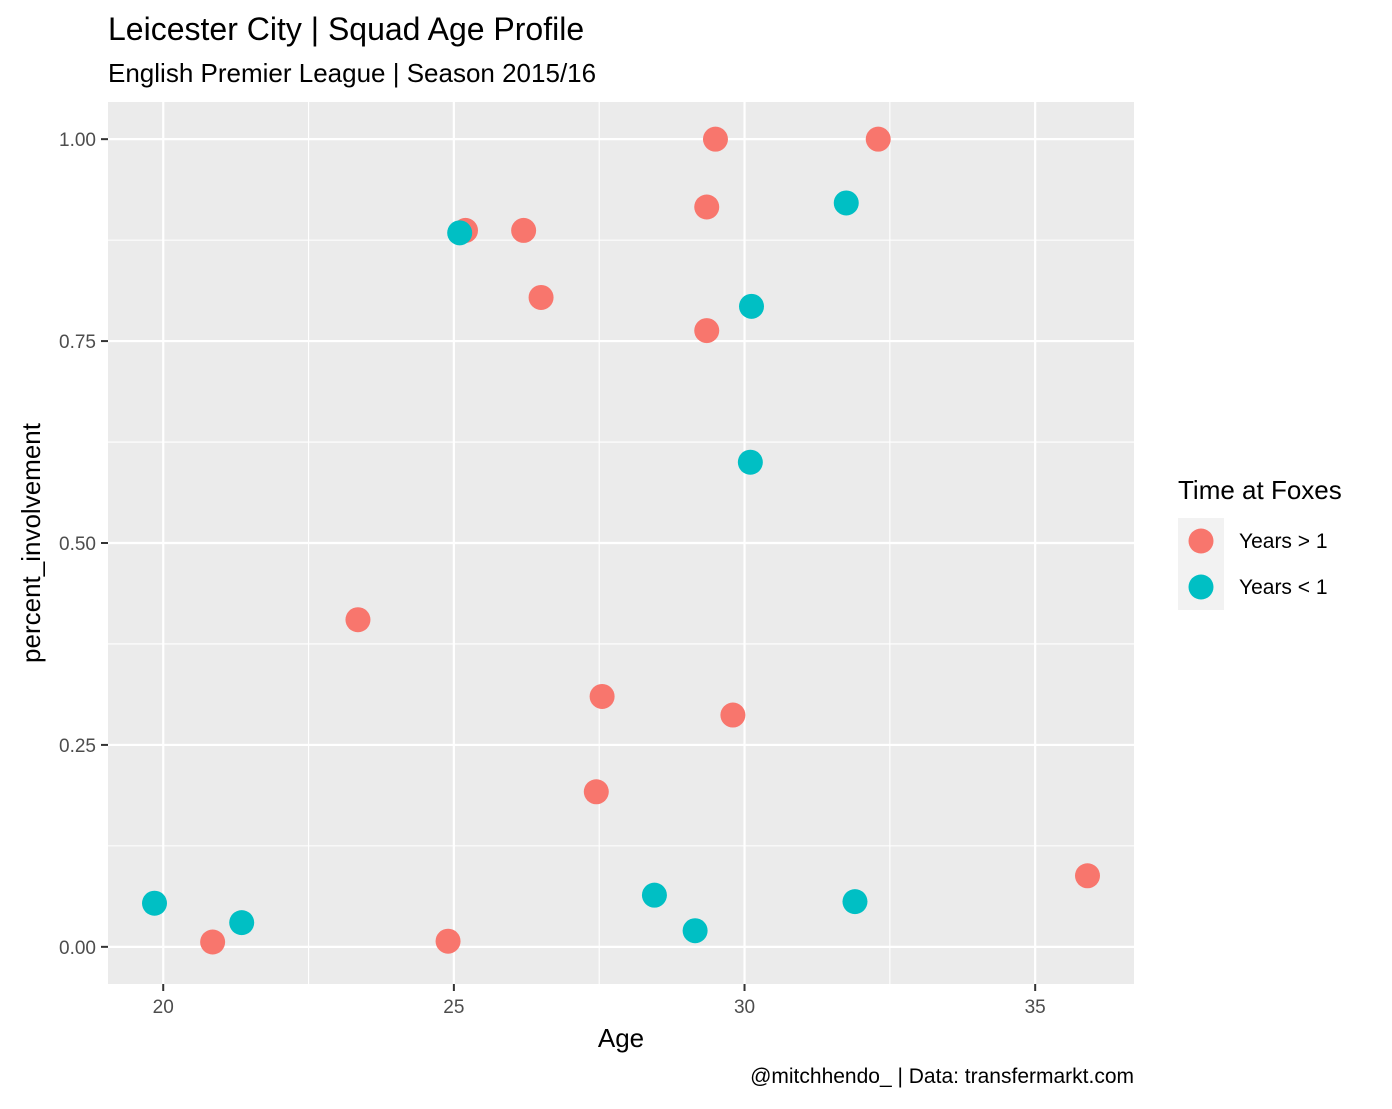 This screenshot has width=1392, height=1109. What do you see at coordinates (77, 948) in the screenshot?
I see `y-tick-label: 0.00` at bounding box center [77, 948].